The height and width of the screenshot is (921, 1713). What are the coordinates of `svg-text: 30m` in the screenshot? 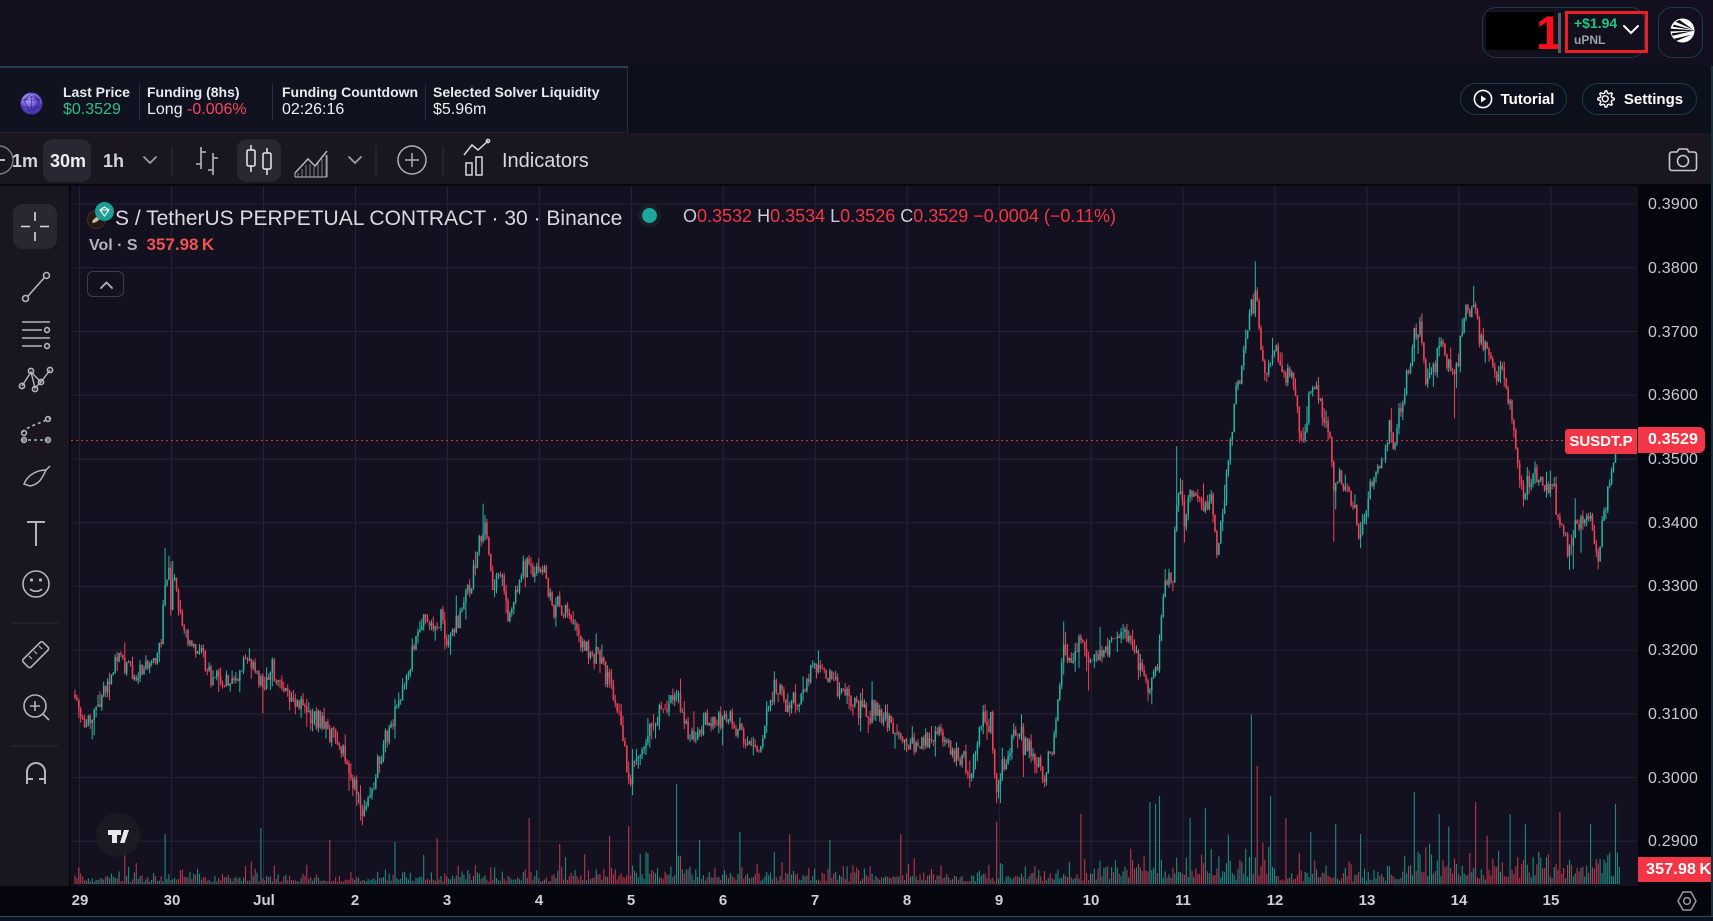 It's located at (68, 161).